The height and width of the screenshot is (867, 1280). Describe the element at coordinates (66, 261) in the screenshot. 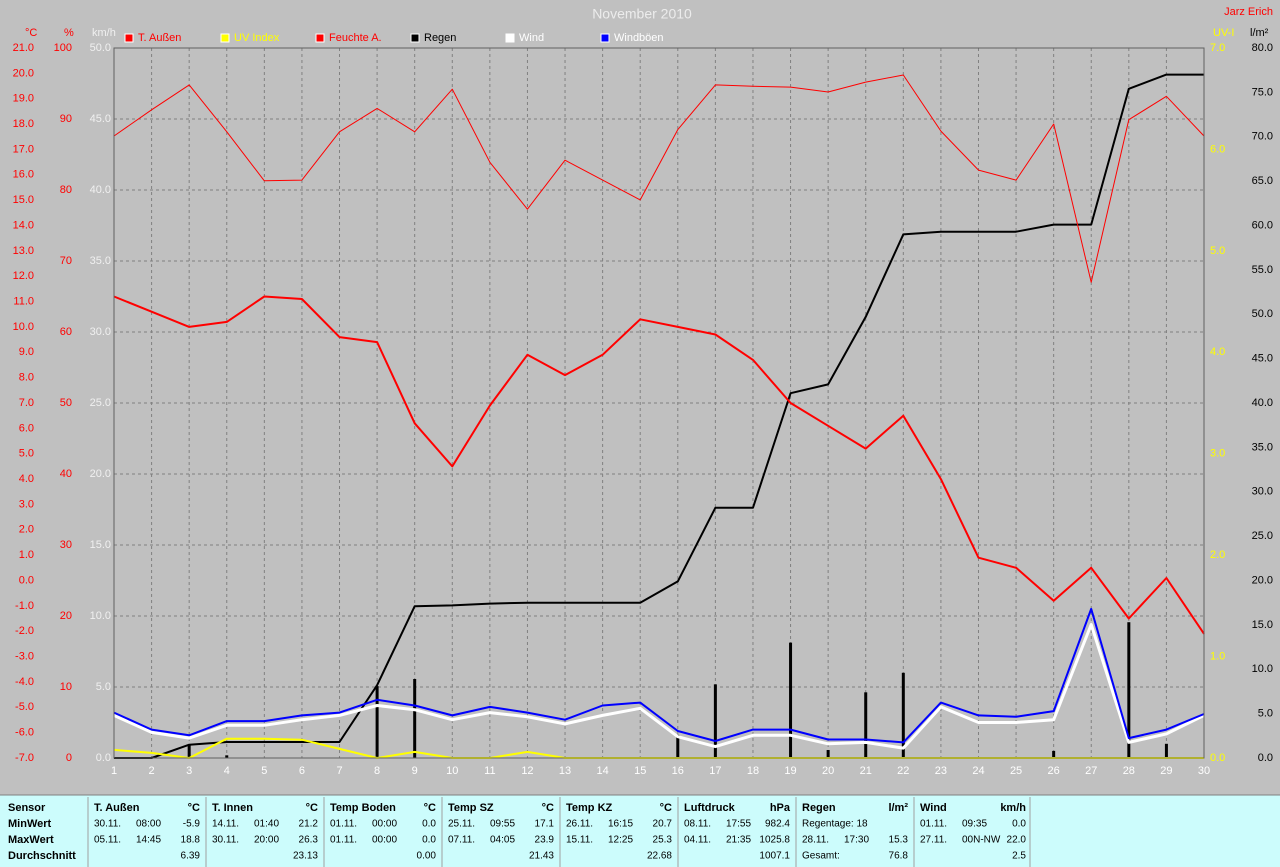

I see `y-tick-label: 70` at that location.